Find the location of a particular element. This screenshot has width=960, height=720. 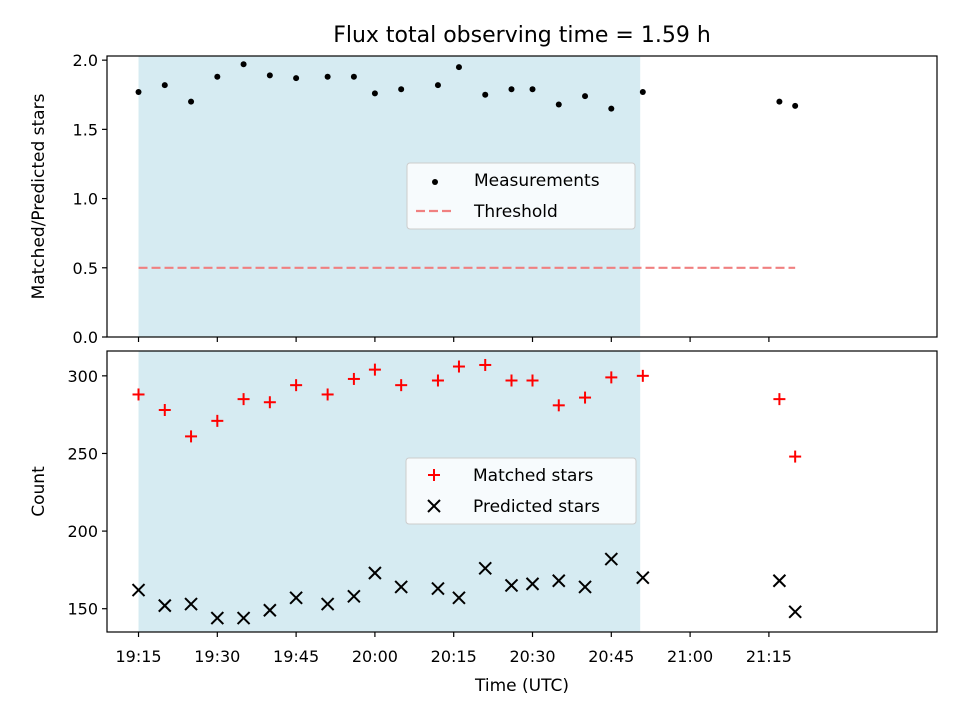

y-axis-label: Matched/Predicted stars is located at coordinates (39, 196).